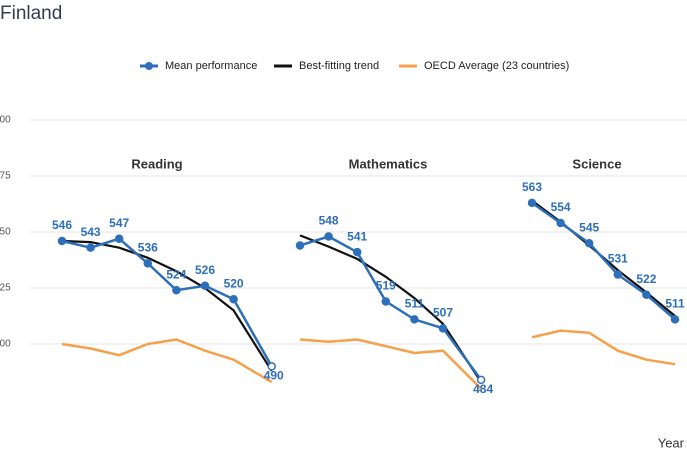 This screenshot has height=454, width=687. Describe the element at coordinates (5, 232) in the screenshot. I see `y-tick-label: 550` at that location.